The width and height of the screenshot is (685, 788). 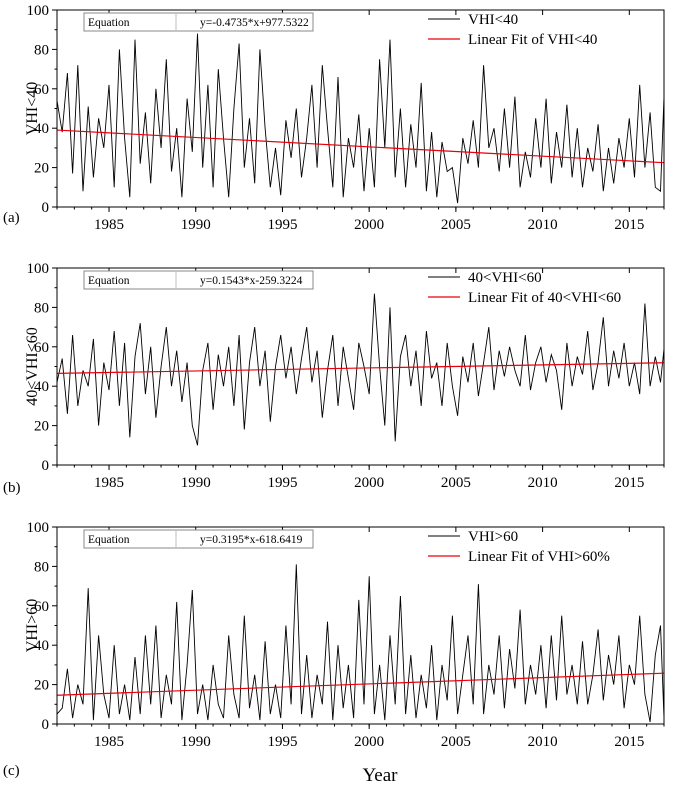 What do you see at coordinates (532, 40) in the screenshot?
I see `legend-label-fit: Linear Fit of VHI<40` at bounding box center [532, 40].